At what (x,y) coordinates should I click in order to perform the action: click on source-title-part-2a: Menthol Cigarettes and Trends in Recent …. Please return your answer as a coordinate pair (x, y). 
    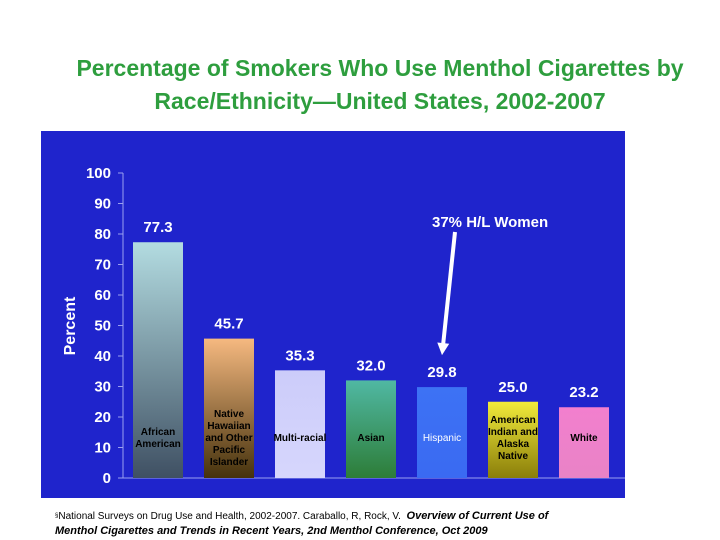
    Looking at the image, I should click on (184, 531).